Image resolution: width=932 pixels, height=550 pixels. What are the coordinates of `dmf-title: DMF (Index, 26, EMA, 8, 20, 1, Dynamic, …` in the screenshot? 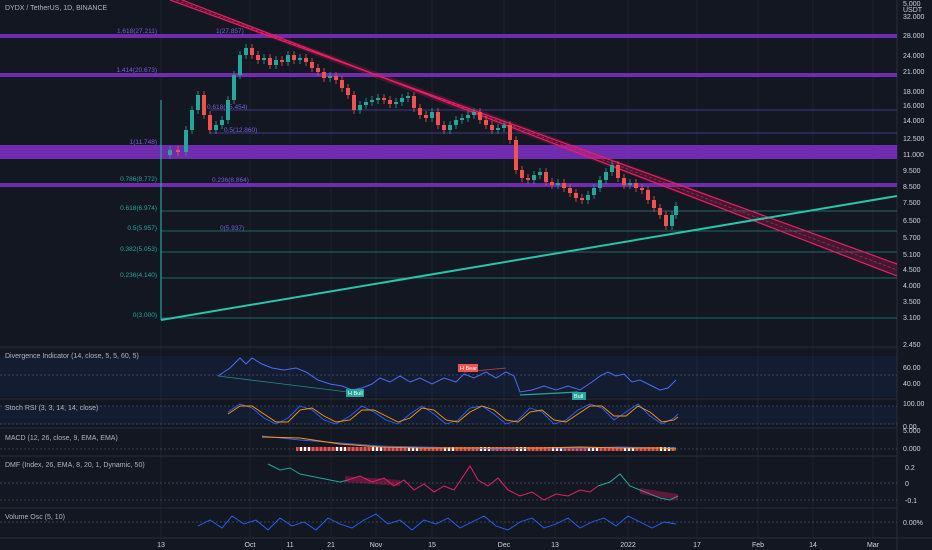 It's located at (75, 465).